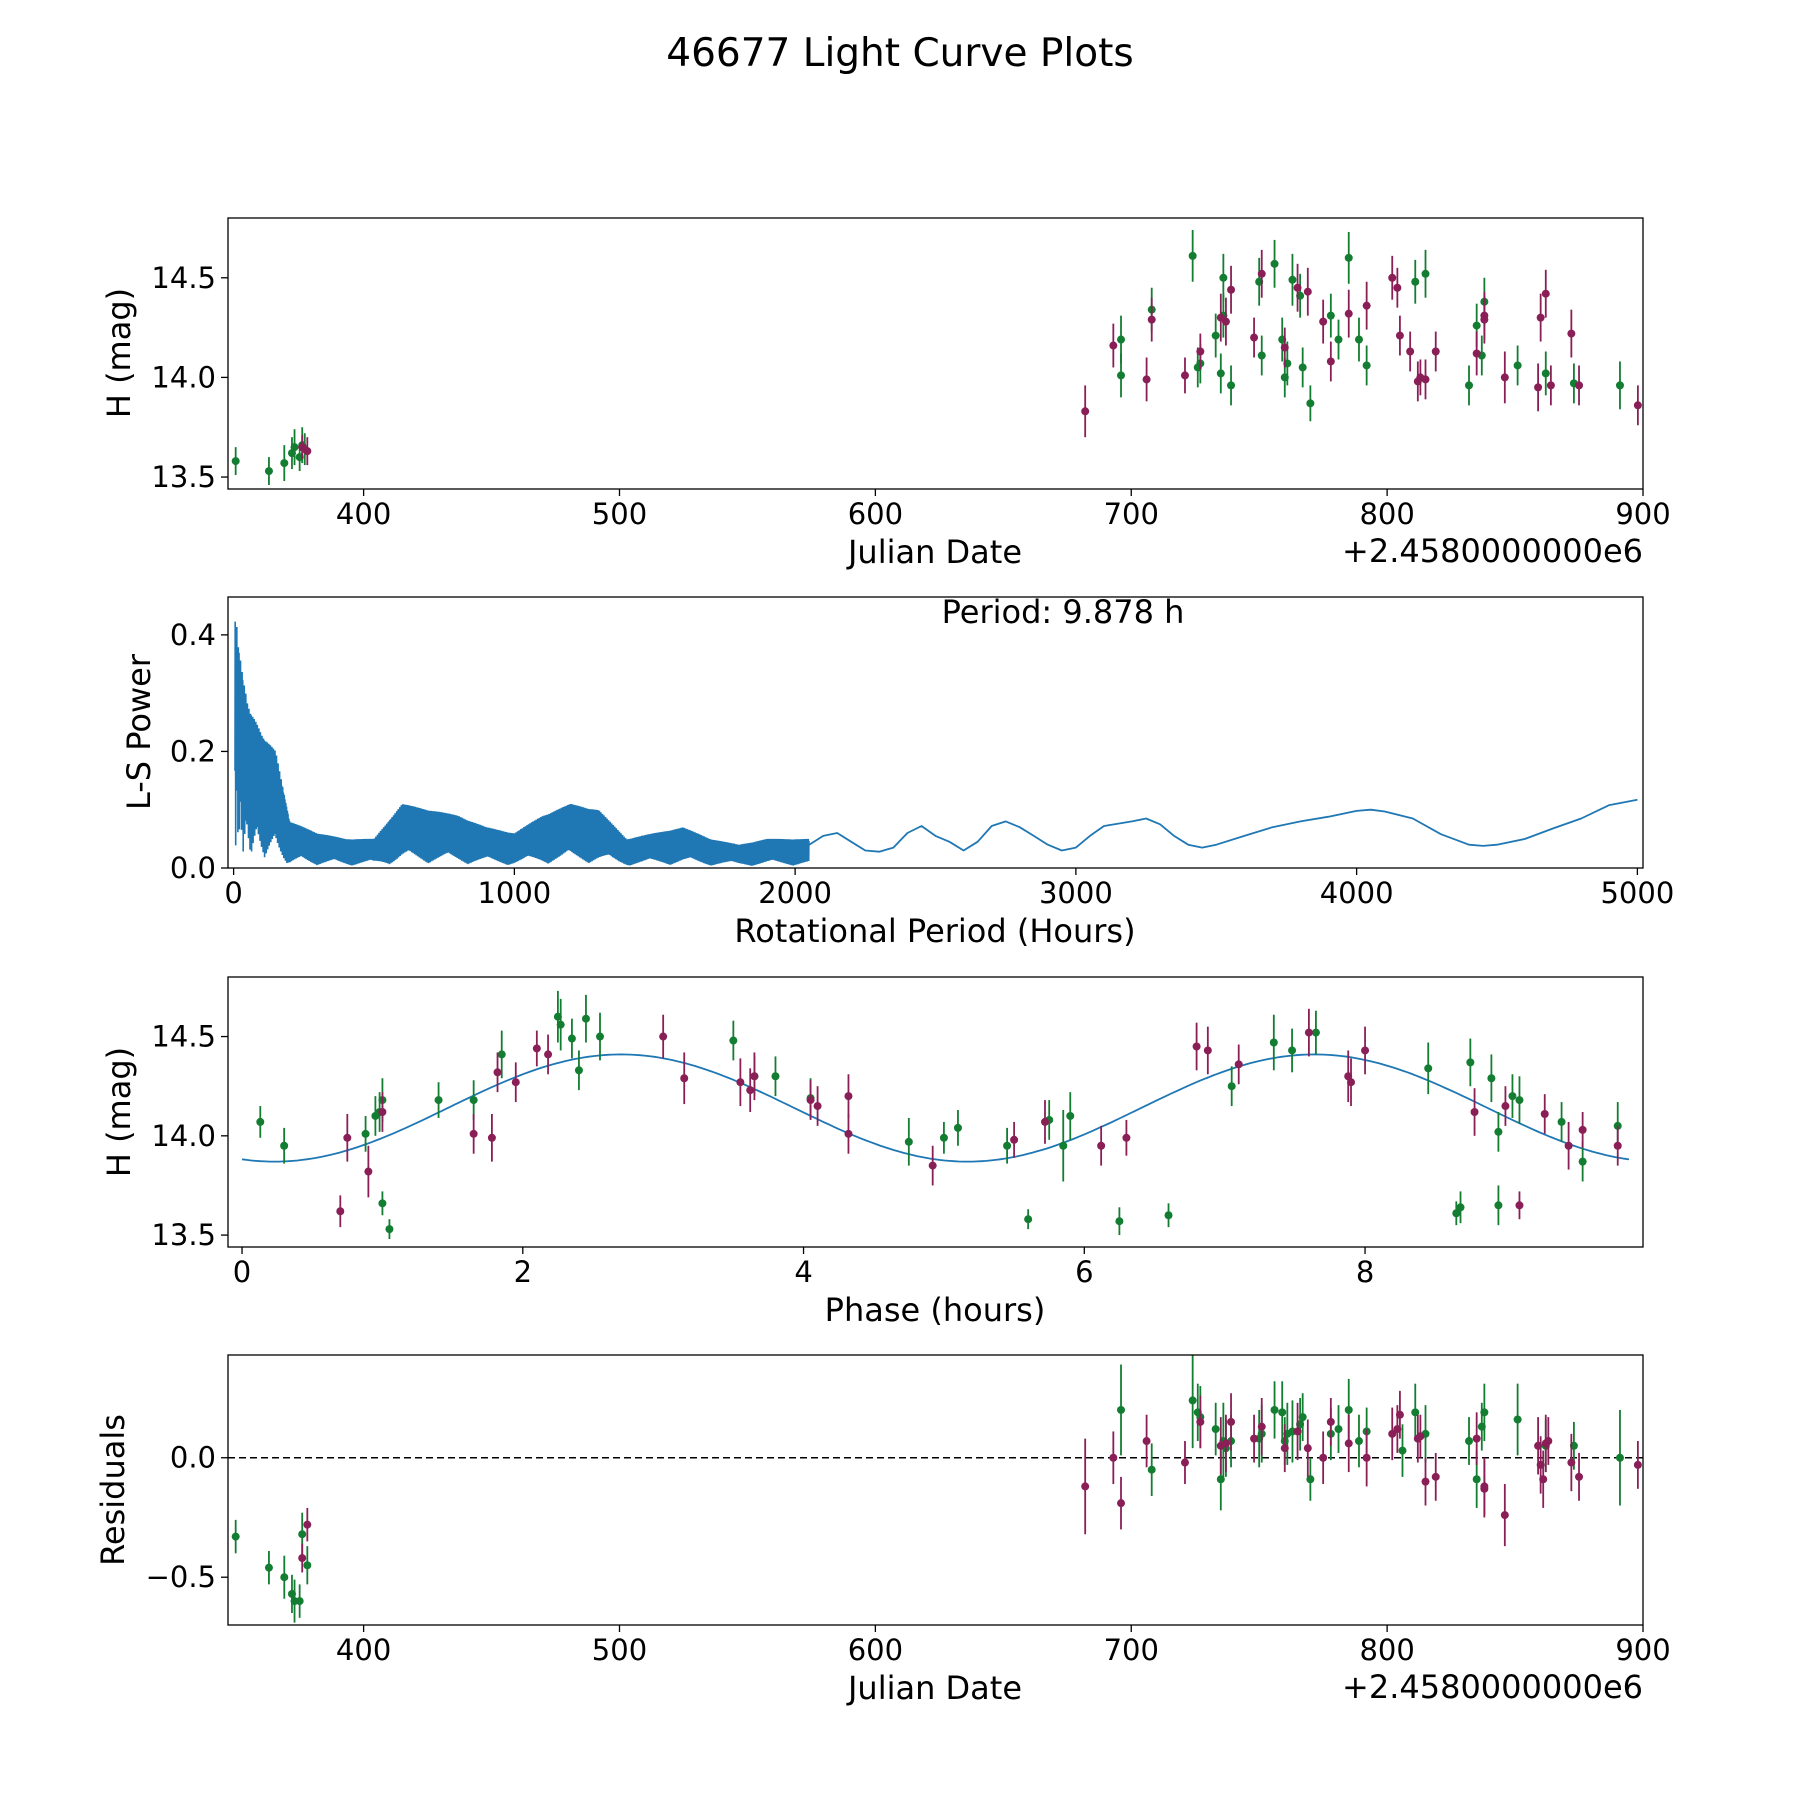  Describe the element at coordinates (922, 764) in the screenshot. I see `periodogram-ticks: 0 1000 2000 3000 4000 5000 0.0 0.2 0.4` at that location.